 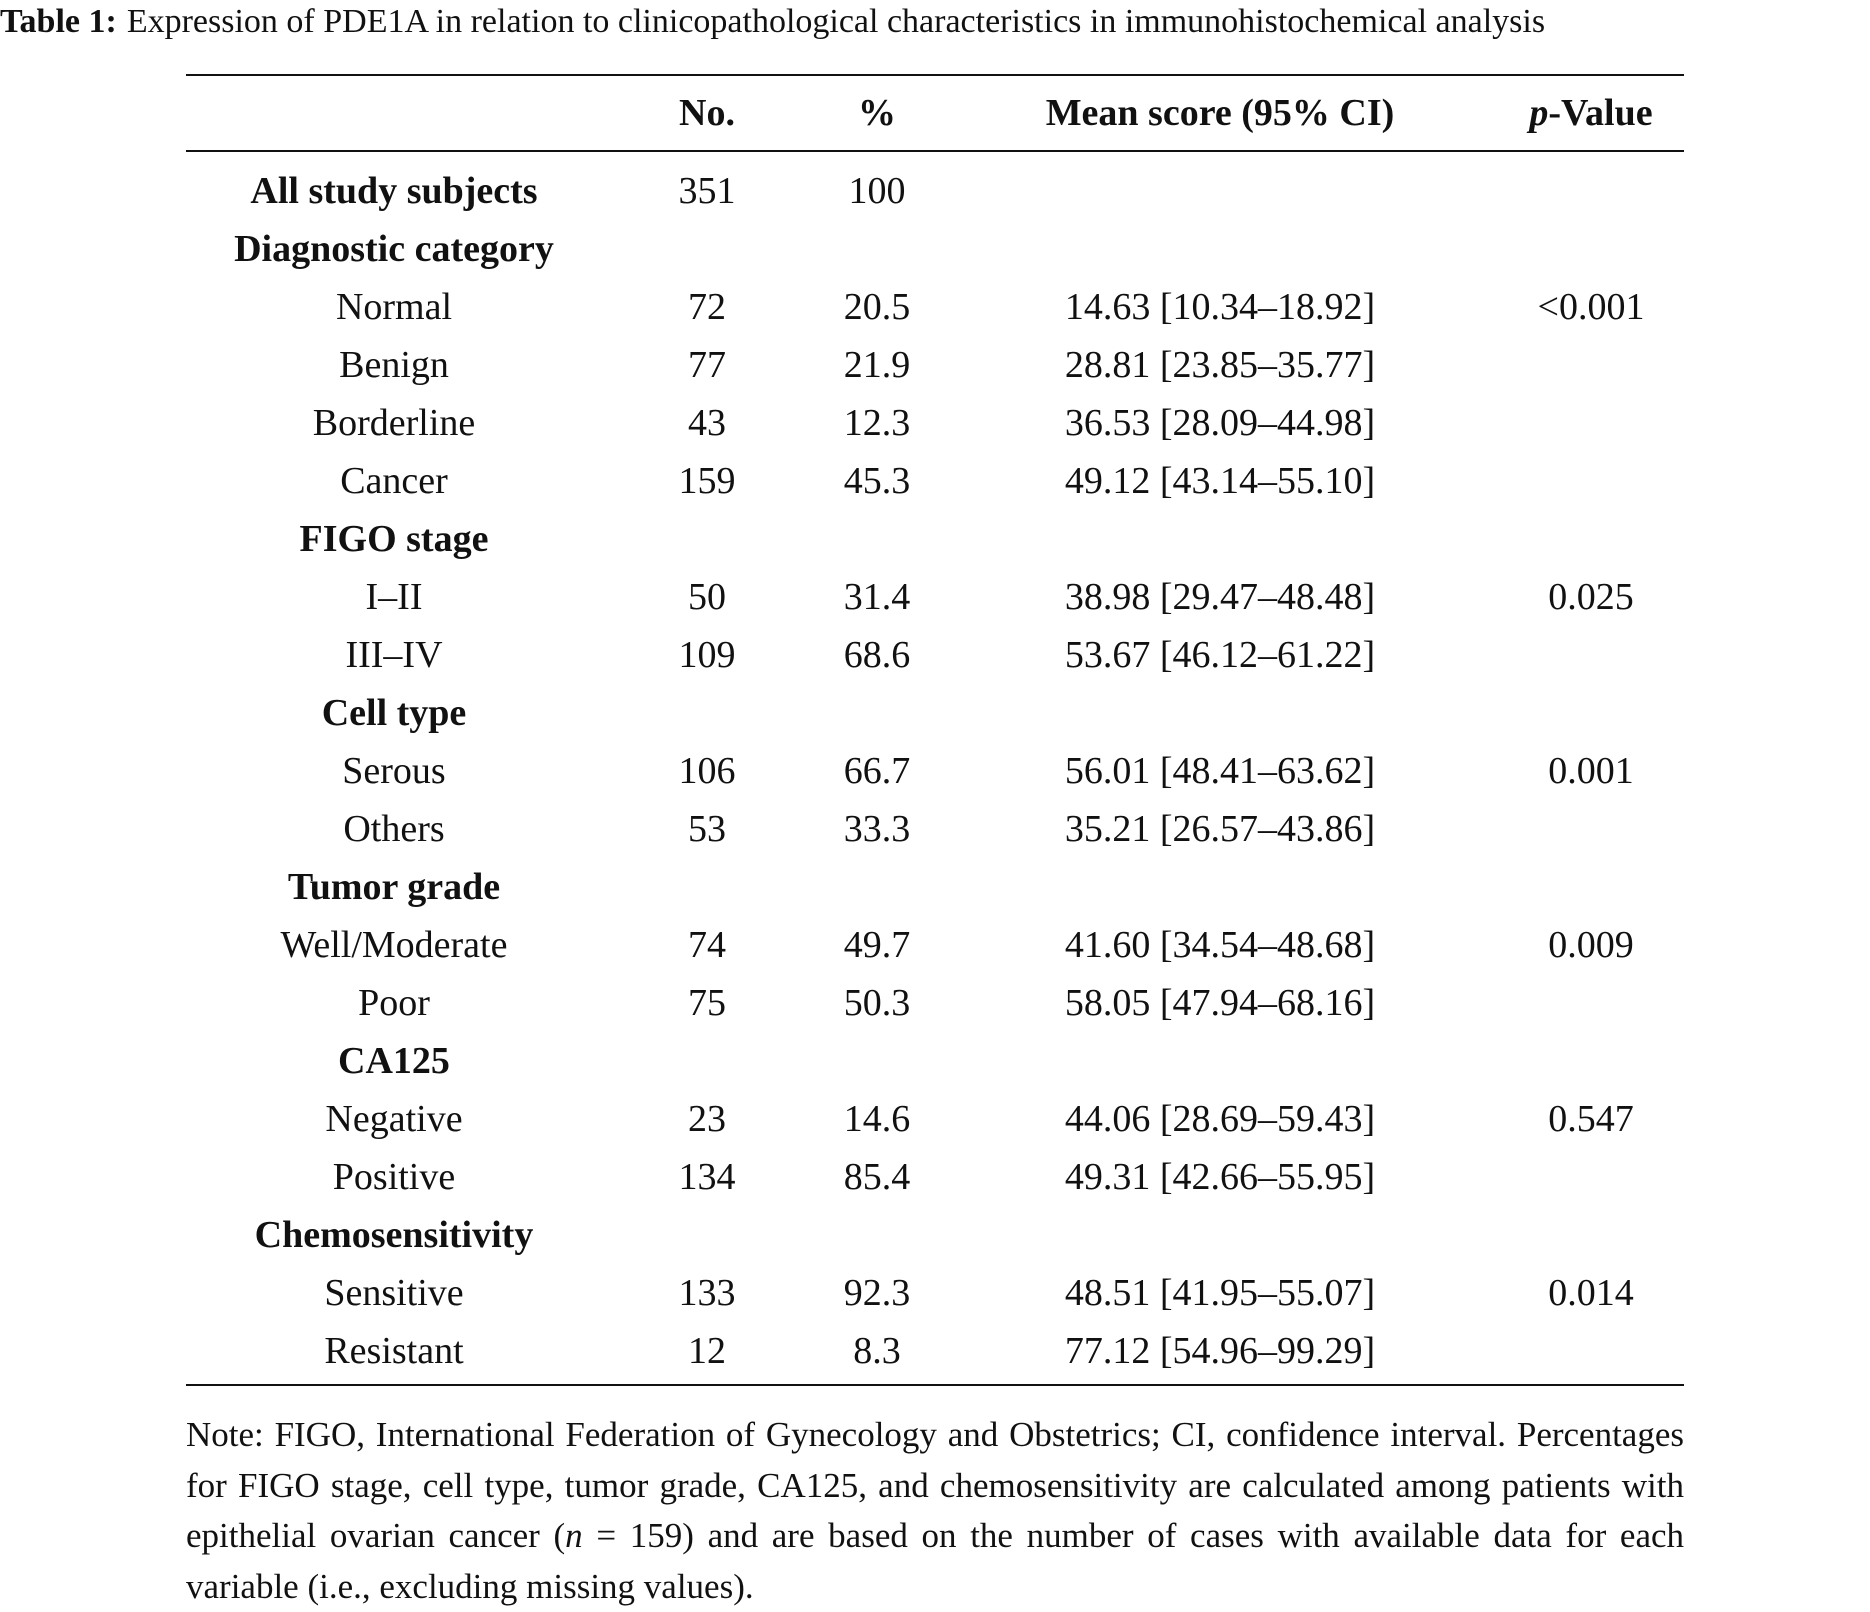 What do you see at coordinates (1220, 945) in the screenshot?
I see `cell-mean: 41.60 [34.54–48.68]` at bounding box center [1220, 945].